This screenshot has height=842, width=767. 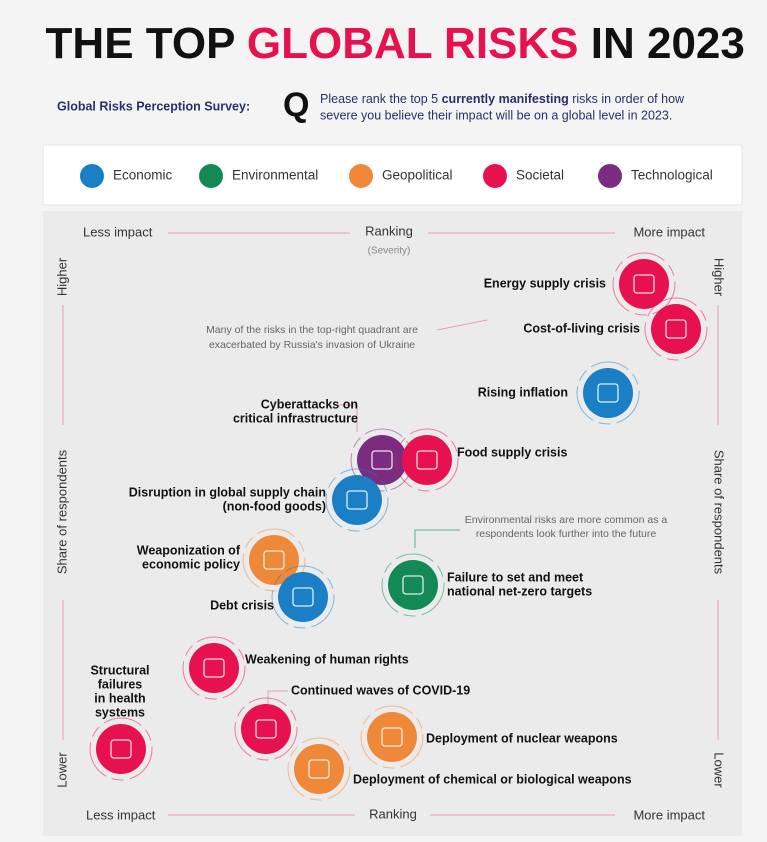 I want to click on legend-box, so click(x=392, y=175).